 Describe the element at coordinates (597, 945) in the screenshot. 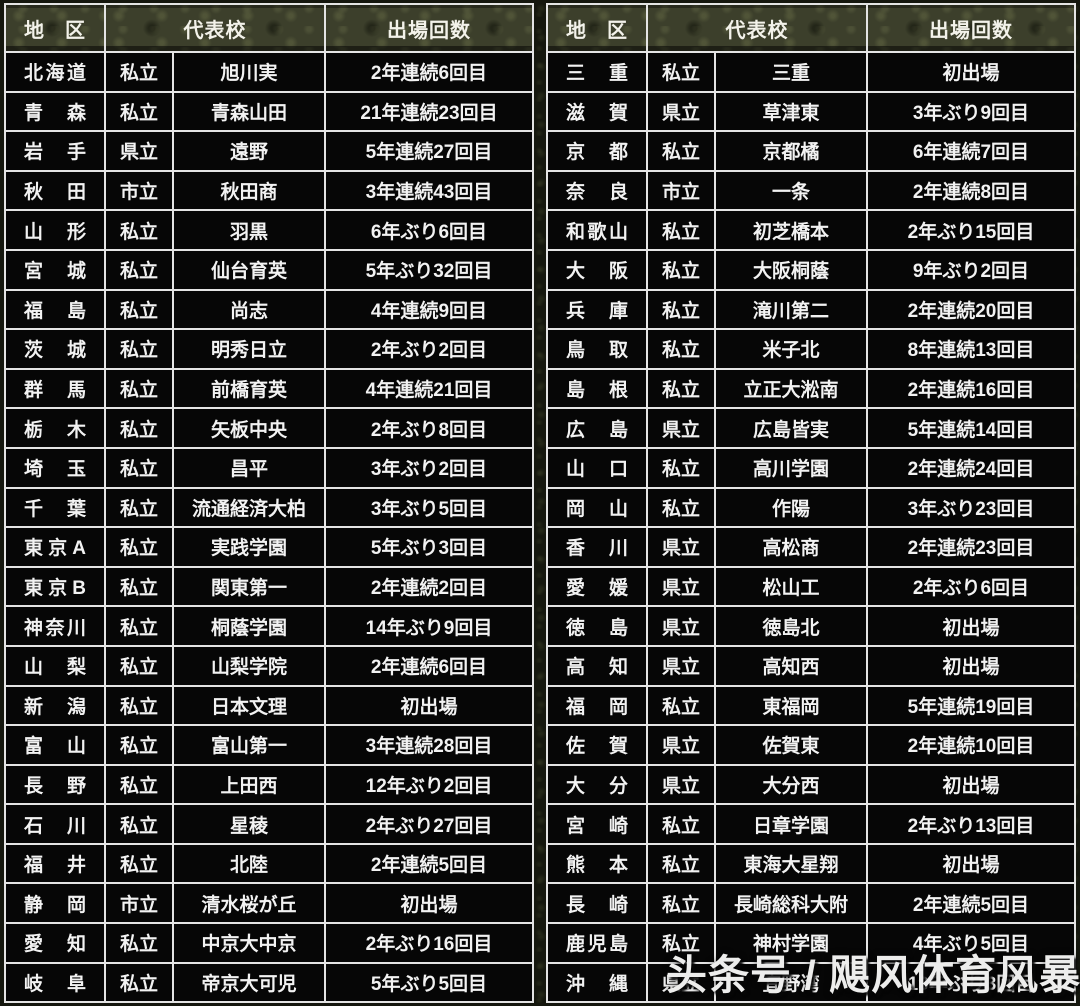

I see `region-label: 鹿児島` at that location.